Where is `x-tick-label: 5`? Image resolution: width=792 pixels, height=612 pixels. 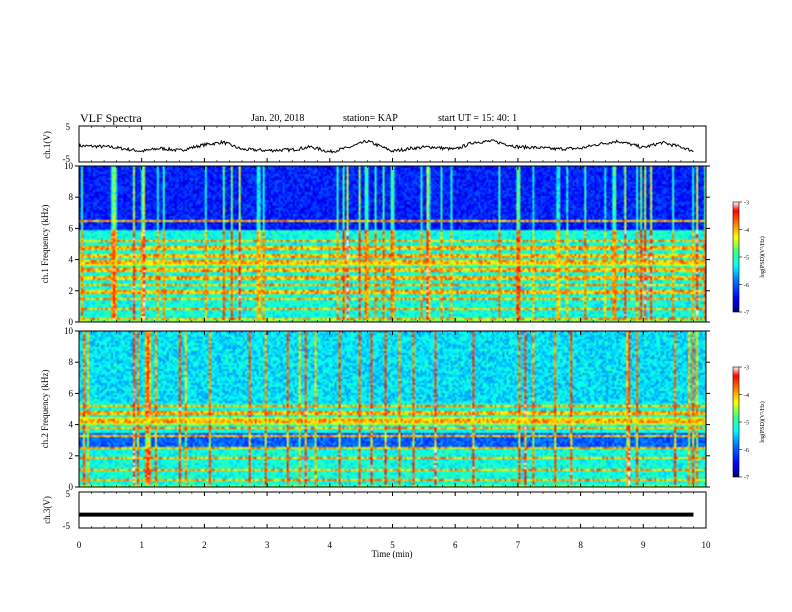
x-tick-label: 5 is located at coordinates (392, 545).